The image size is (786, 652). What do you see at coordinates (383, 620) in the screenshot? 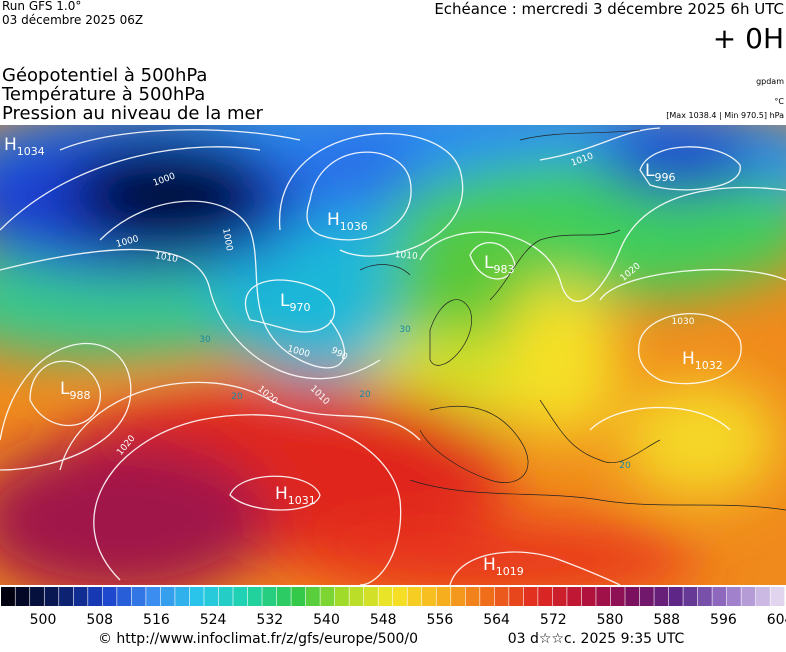
I see `colorbar-label: 548` at bounding box center [383, 620].